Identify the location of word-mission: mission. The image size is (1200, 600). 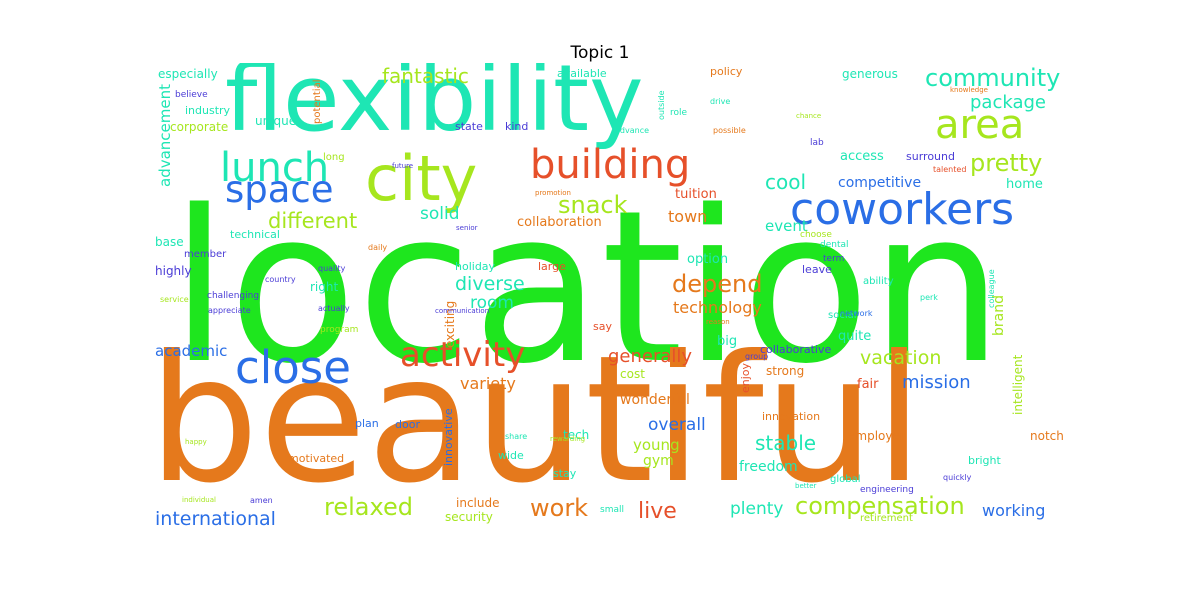
(936, 382).